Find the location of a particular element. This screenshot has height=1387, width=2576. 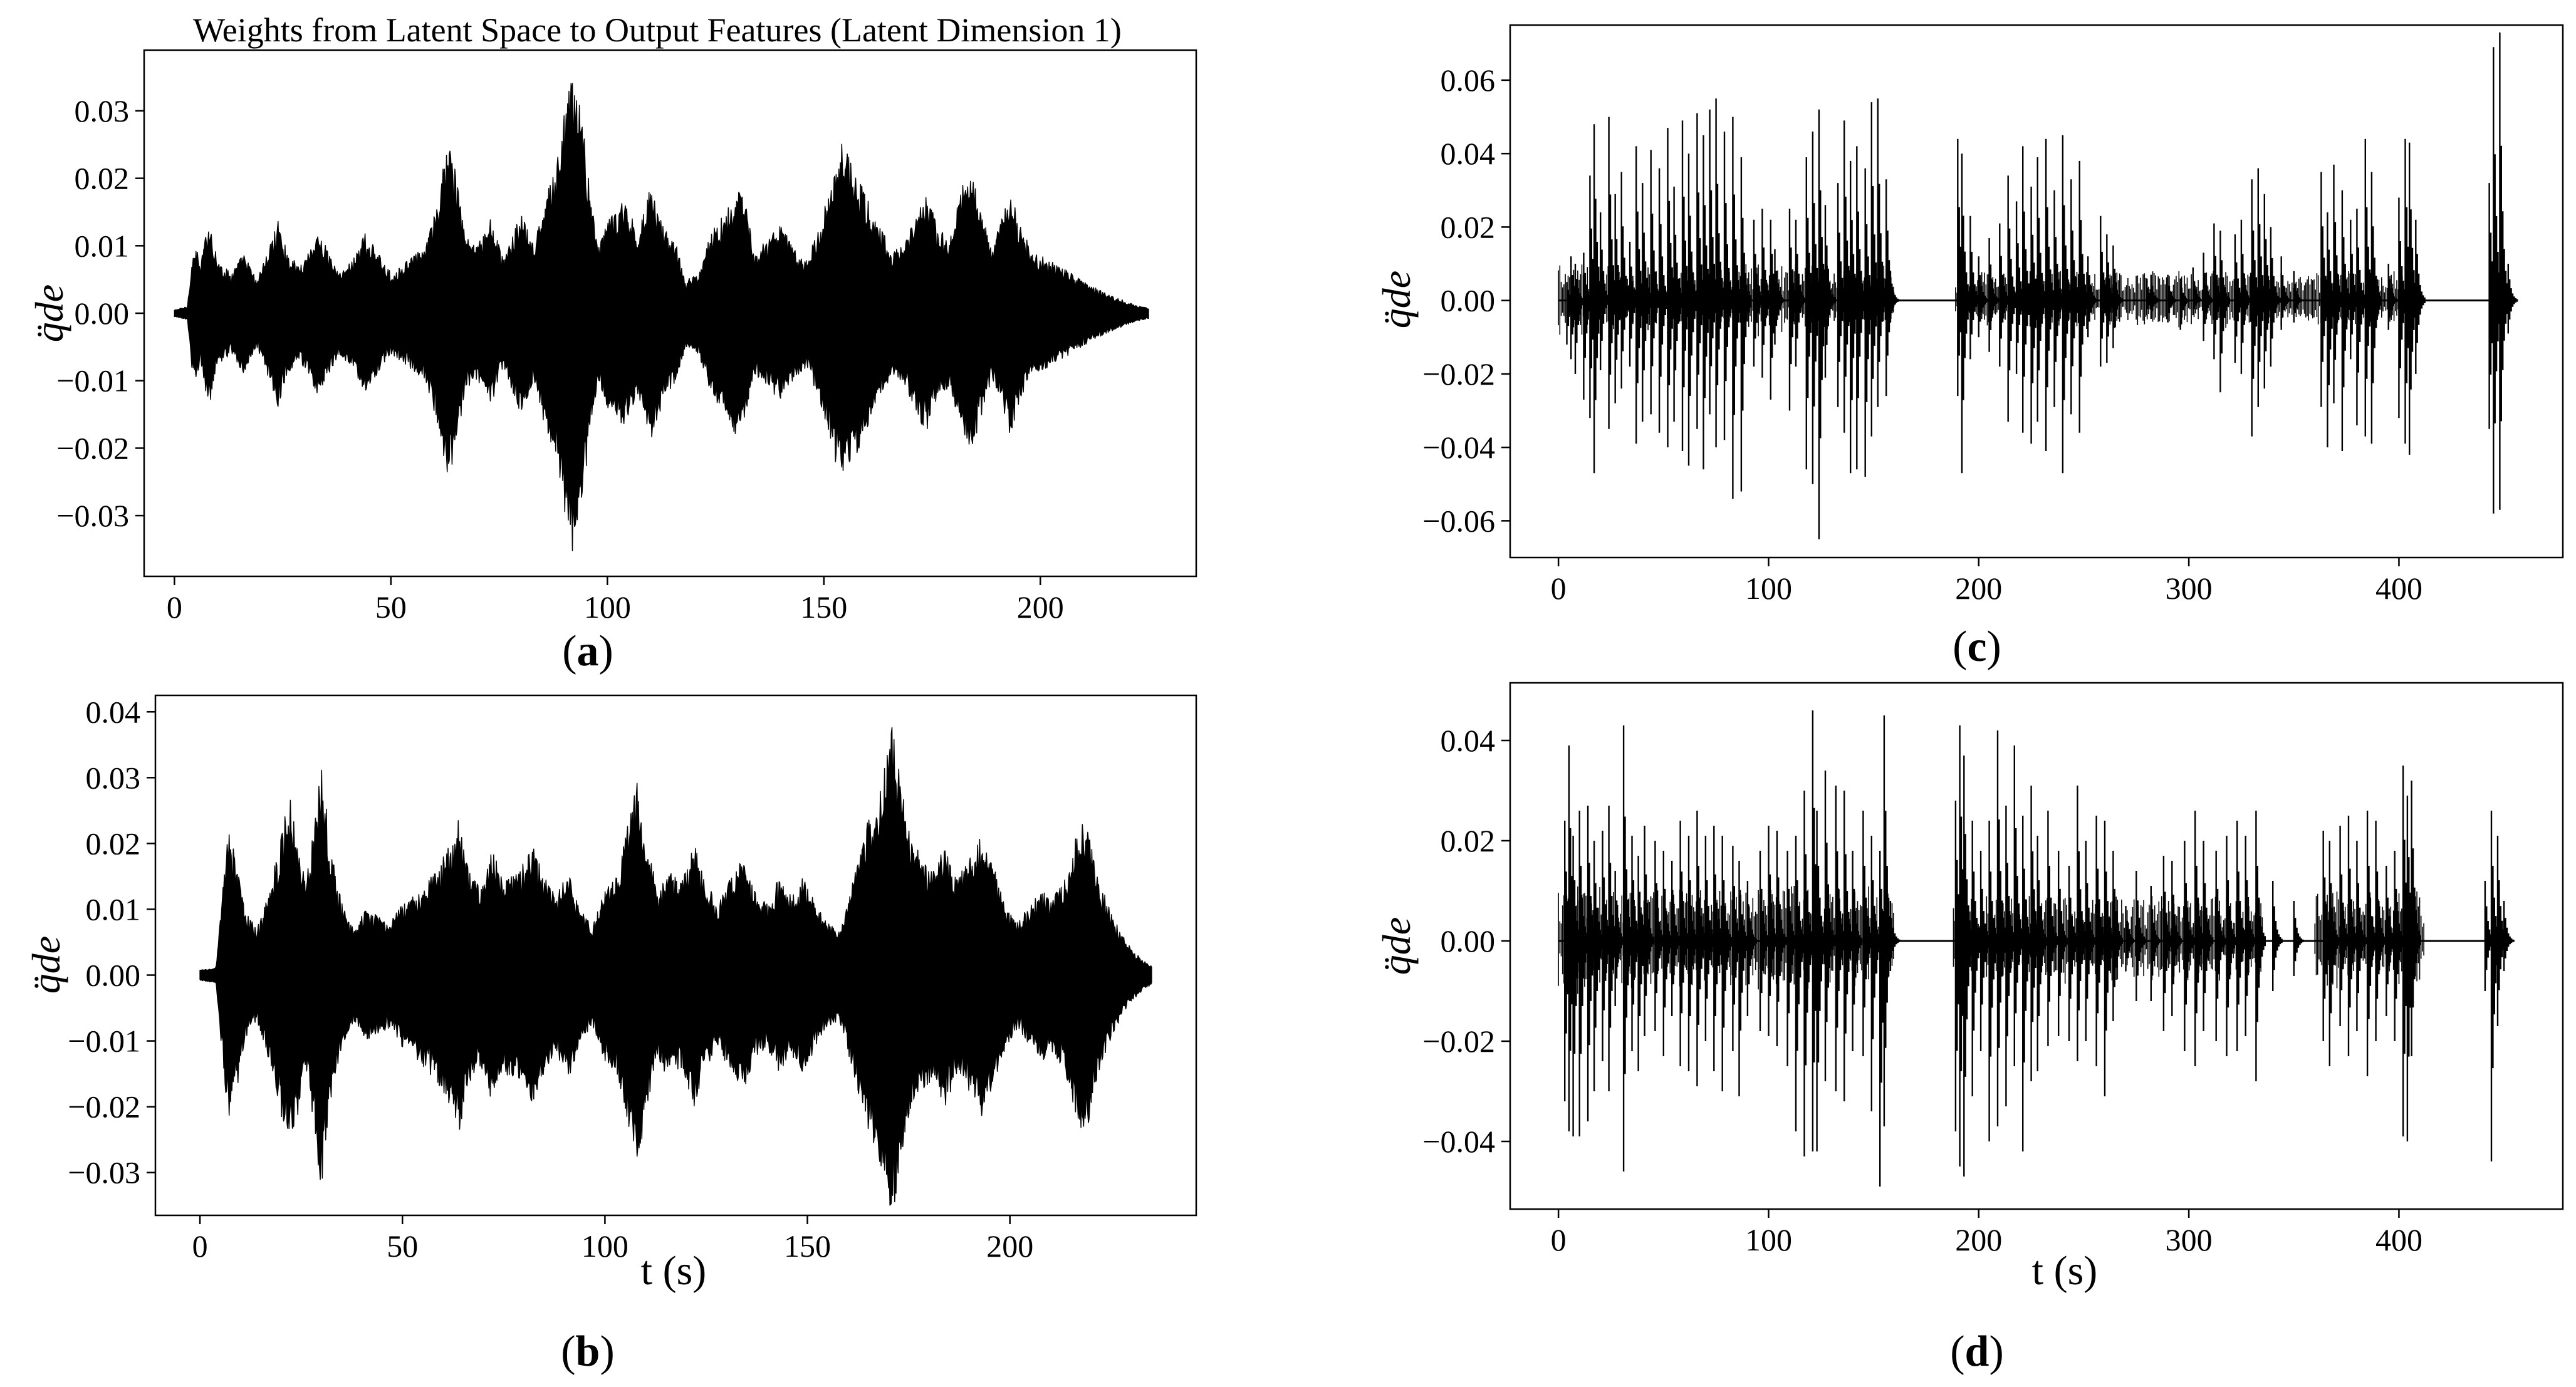

panel-d-x-tick-label: 0 is located at coordinates (1559, 1239).